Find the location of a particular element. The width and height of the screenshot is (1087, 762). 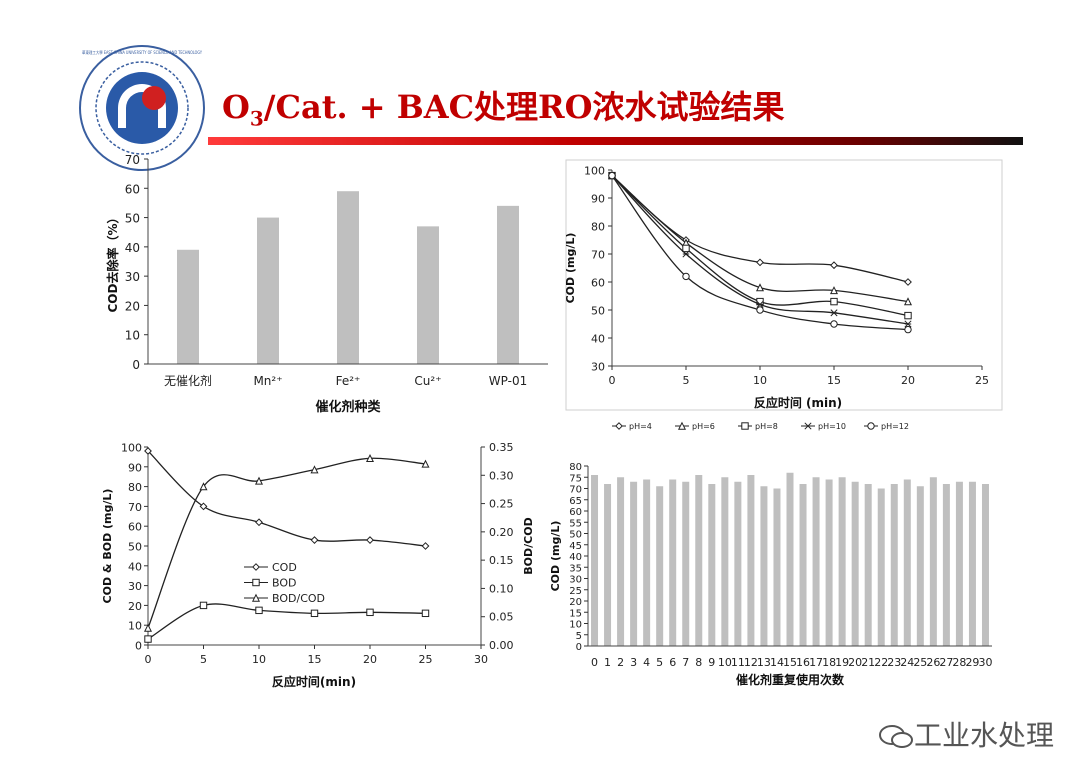

x-tick-label: Cu²⁺ is located at coordinates (427, 381).